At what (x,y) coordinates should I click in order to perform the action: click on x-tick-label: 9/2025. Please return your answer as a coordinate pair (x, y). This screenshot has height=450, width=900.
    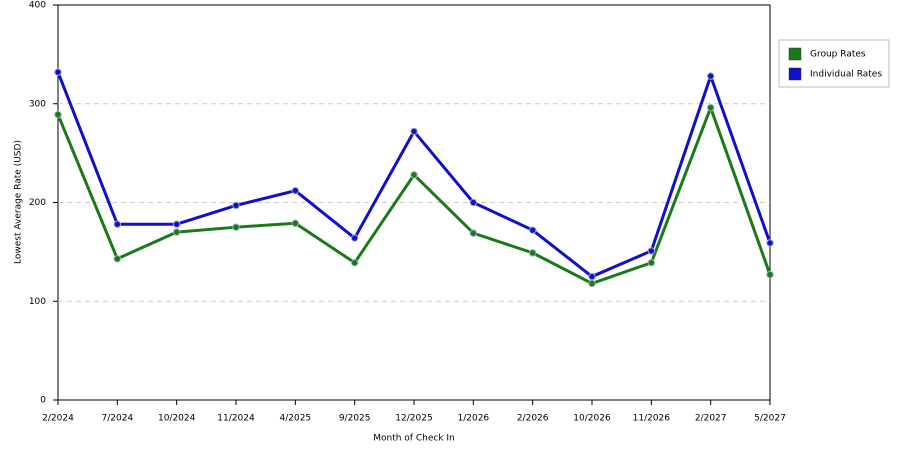
    Looking at the image, I should click on (355, 419).